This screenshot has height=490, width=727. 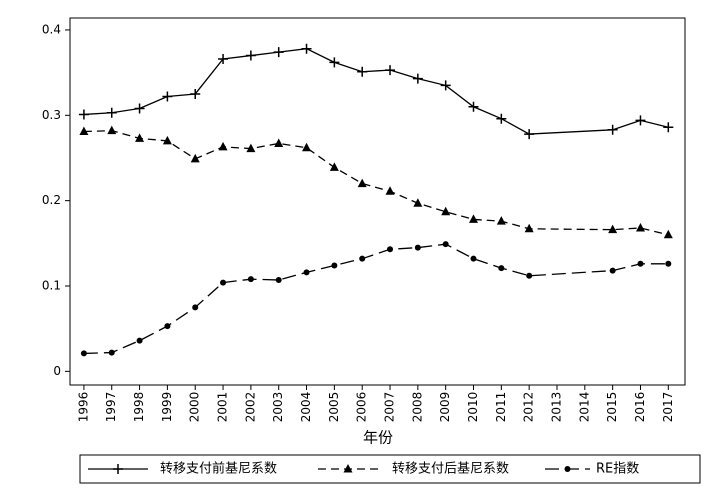 What do you see at coordinates (556, 407) in the screenshot?
I see `x-tick-label: 2013` at bounding box center [556, 407].